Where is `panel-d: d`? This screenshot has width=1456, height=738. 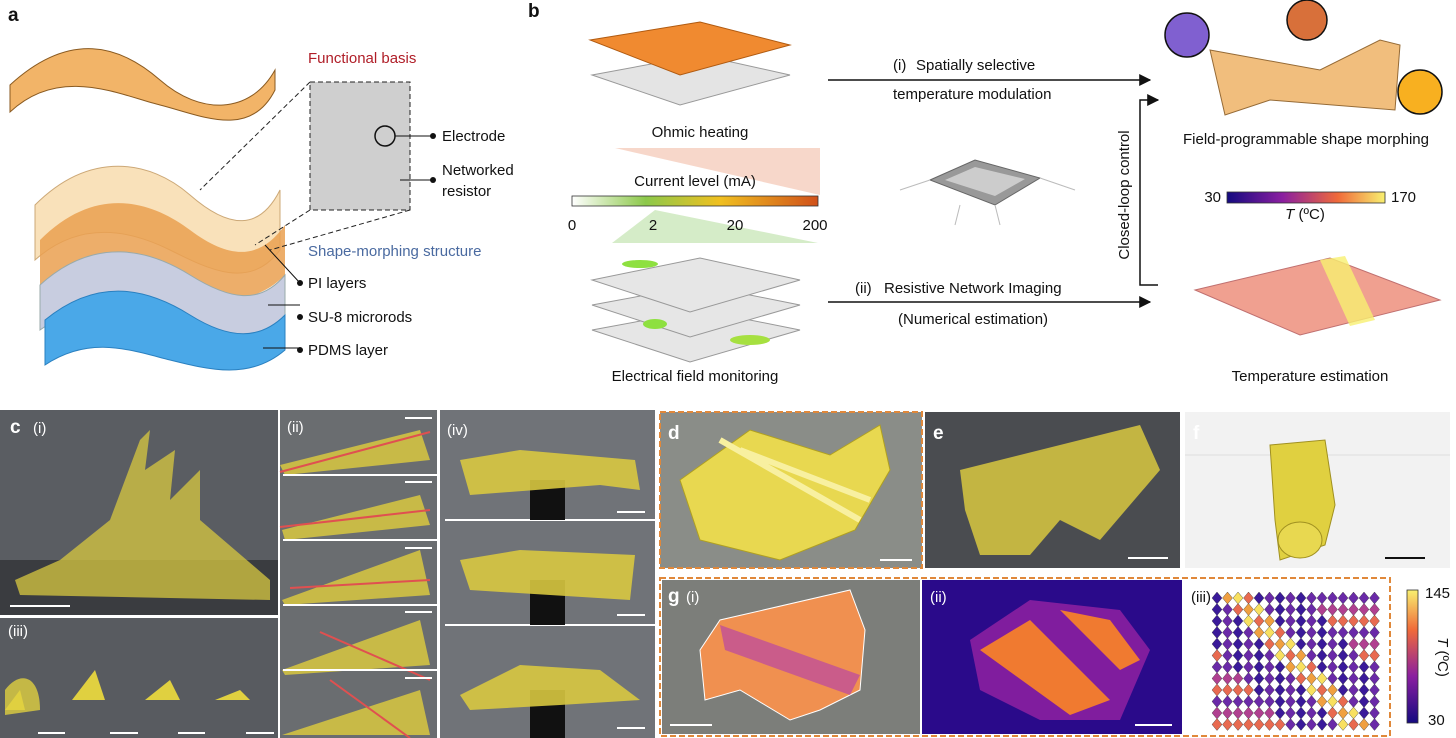
panel-d: d is located at coordinates (791, 490).